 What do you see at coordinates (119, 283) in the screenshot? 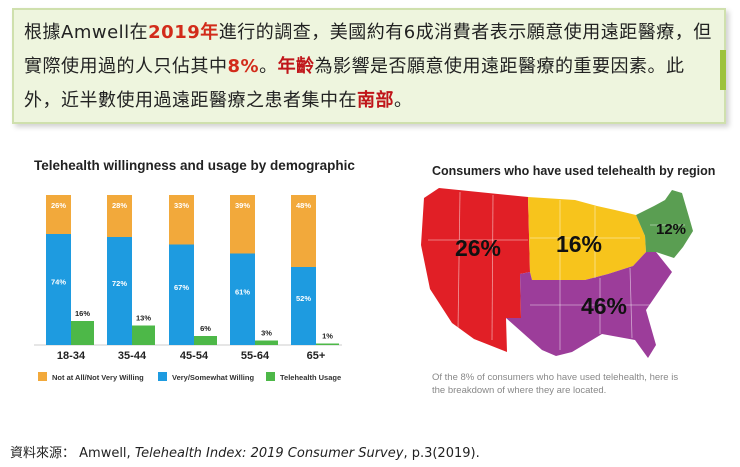
I see `bar-willing-label: 72%` at bounding box center [119, 283].